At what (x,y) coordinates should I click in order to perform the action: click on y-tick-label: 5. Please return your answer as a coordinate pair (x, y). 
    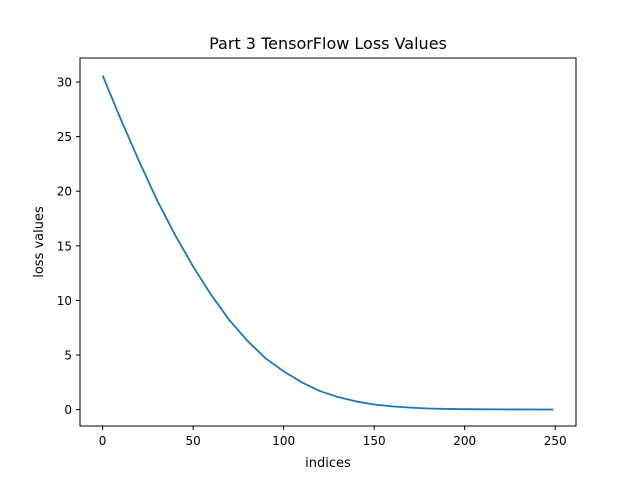
    Looking at the image, I should click on (68, 356).